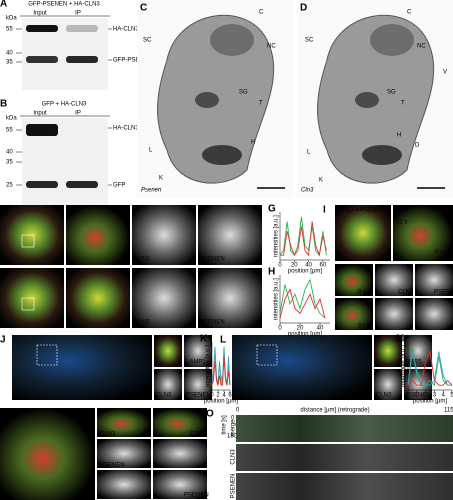 The image size is (453, 500). Describe the element at coordinates (151, 151) in the screenshot. I see `label: L` at that location.